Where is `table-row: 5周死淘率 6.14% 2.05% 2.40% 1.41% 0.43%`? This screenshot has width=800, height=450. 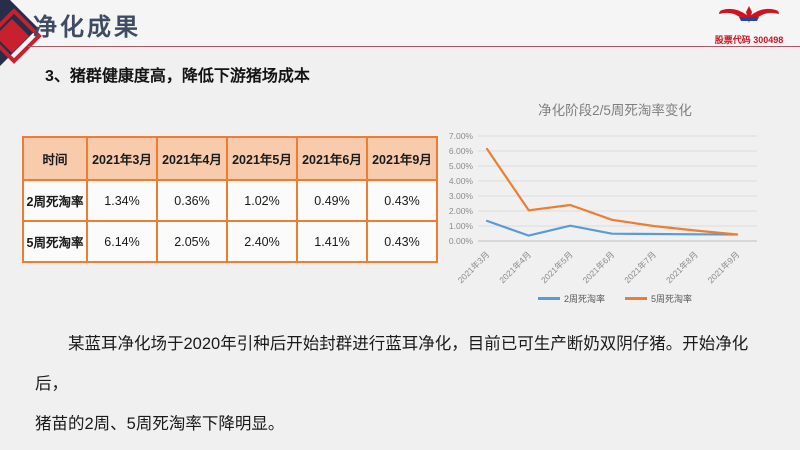 table-row: 5周死淘率 6.14% 2.05% 2.40% 1.41% 0.43% is located at coordinates (230, 241).